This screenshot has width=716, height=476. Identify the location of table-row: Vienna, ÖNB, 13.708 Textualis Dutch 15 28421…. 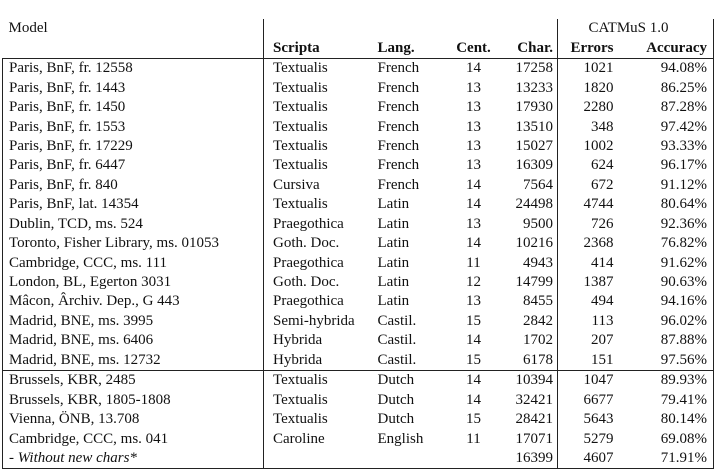
(358, 419).